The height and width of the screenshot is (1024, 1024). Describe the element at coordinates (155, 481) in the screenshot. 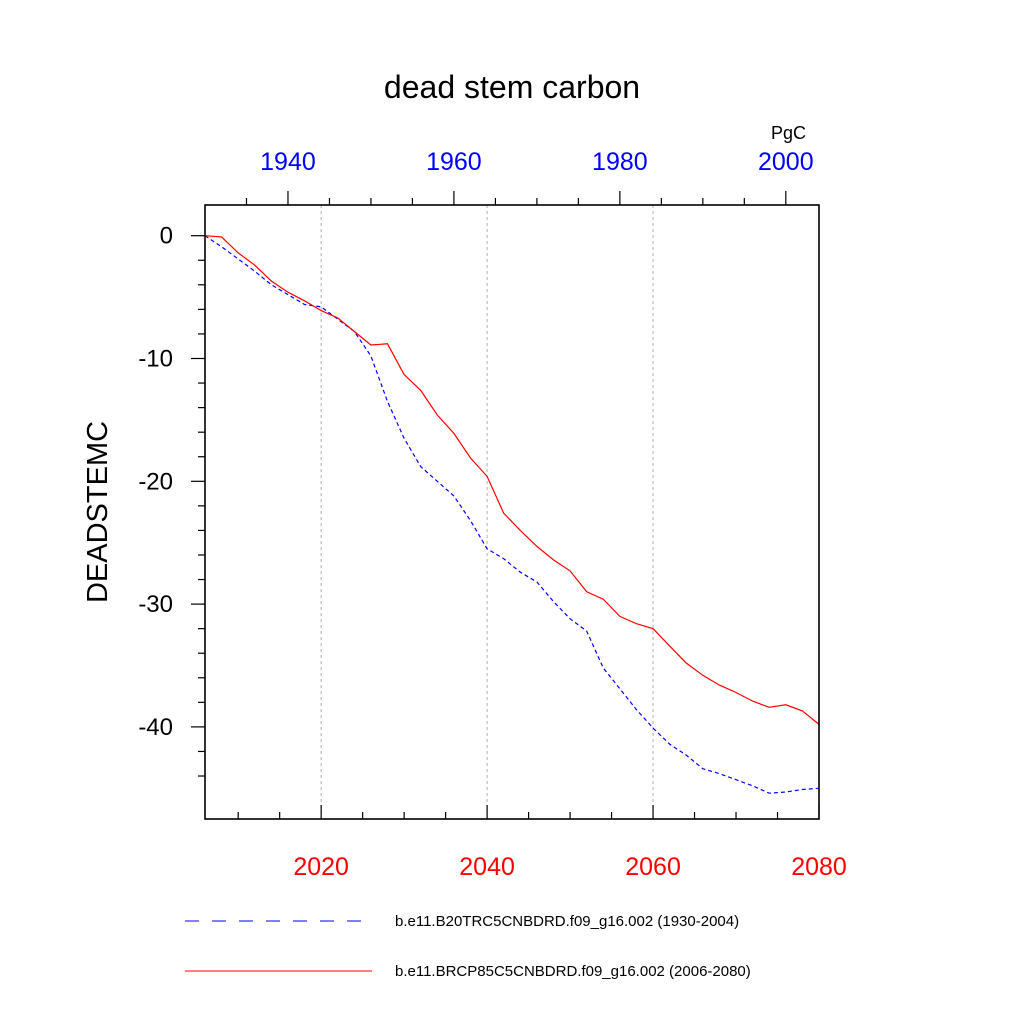

I see `y-tick-label: -20` at that location.